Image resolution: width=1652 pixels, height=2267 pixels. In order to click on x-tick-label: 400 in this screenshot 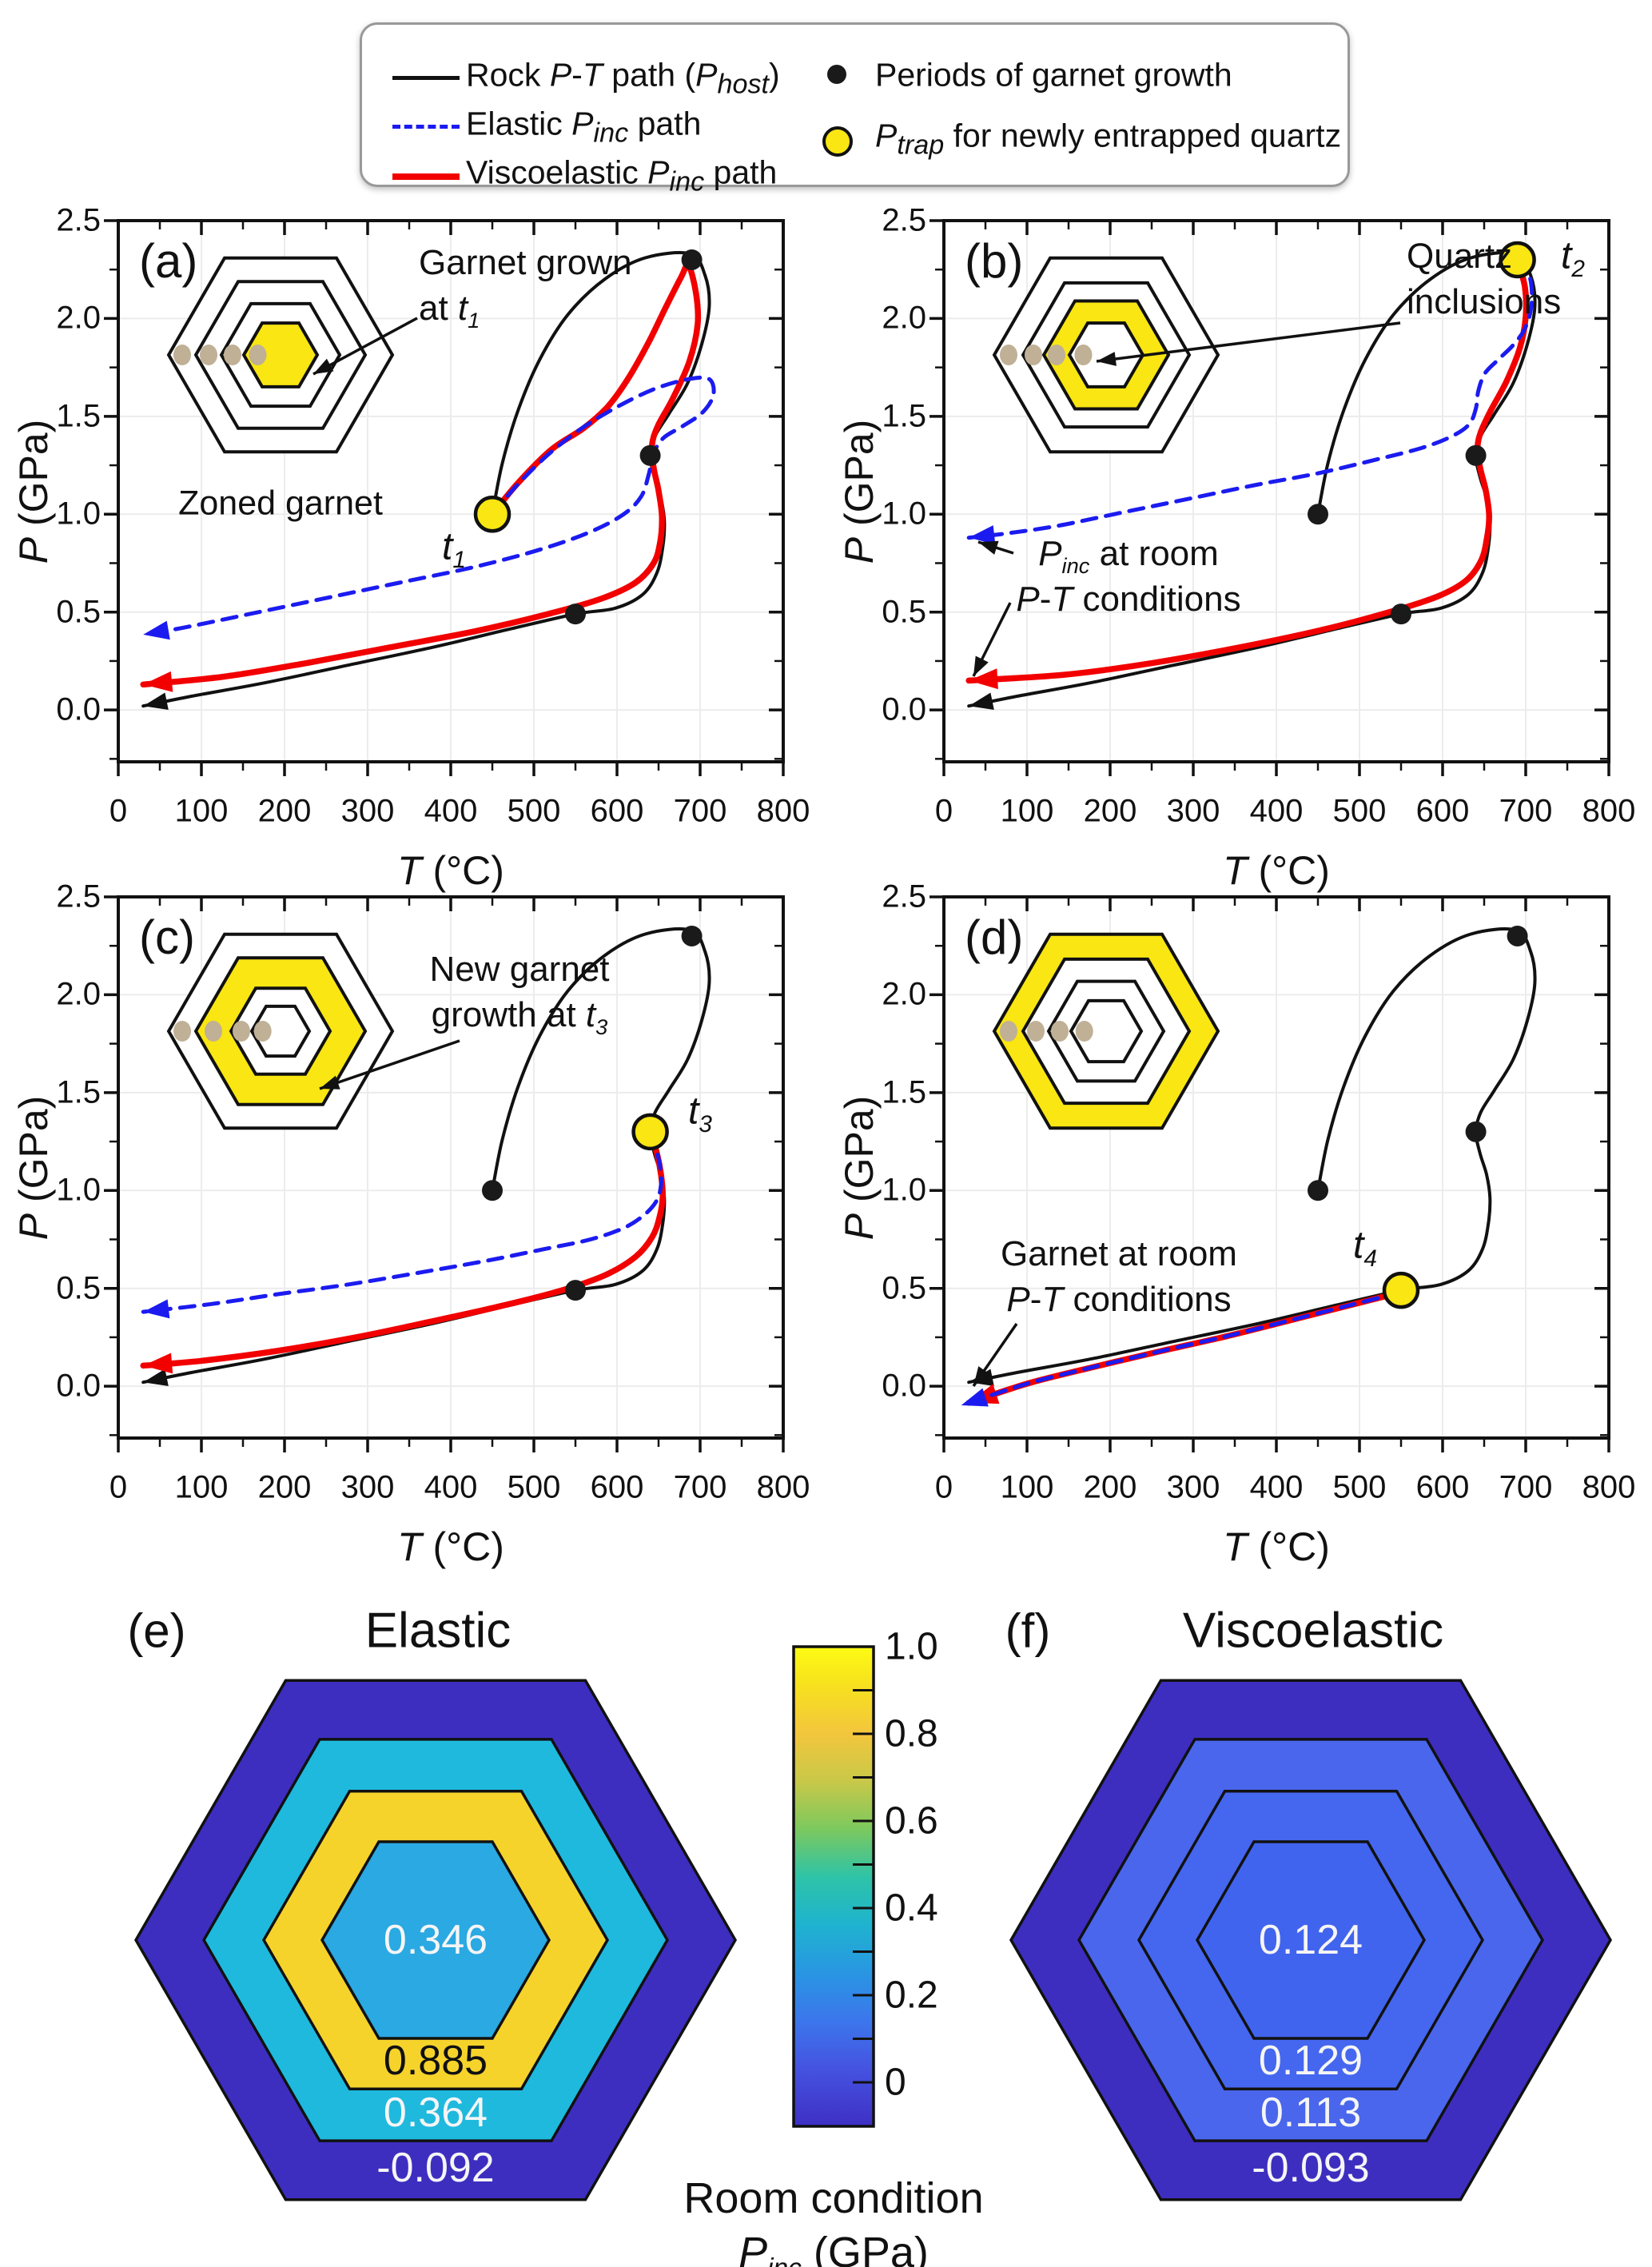, I will do `click(1276, 1487)`.